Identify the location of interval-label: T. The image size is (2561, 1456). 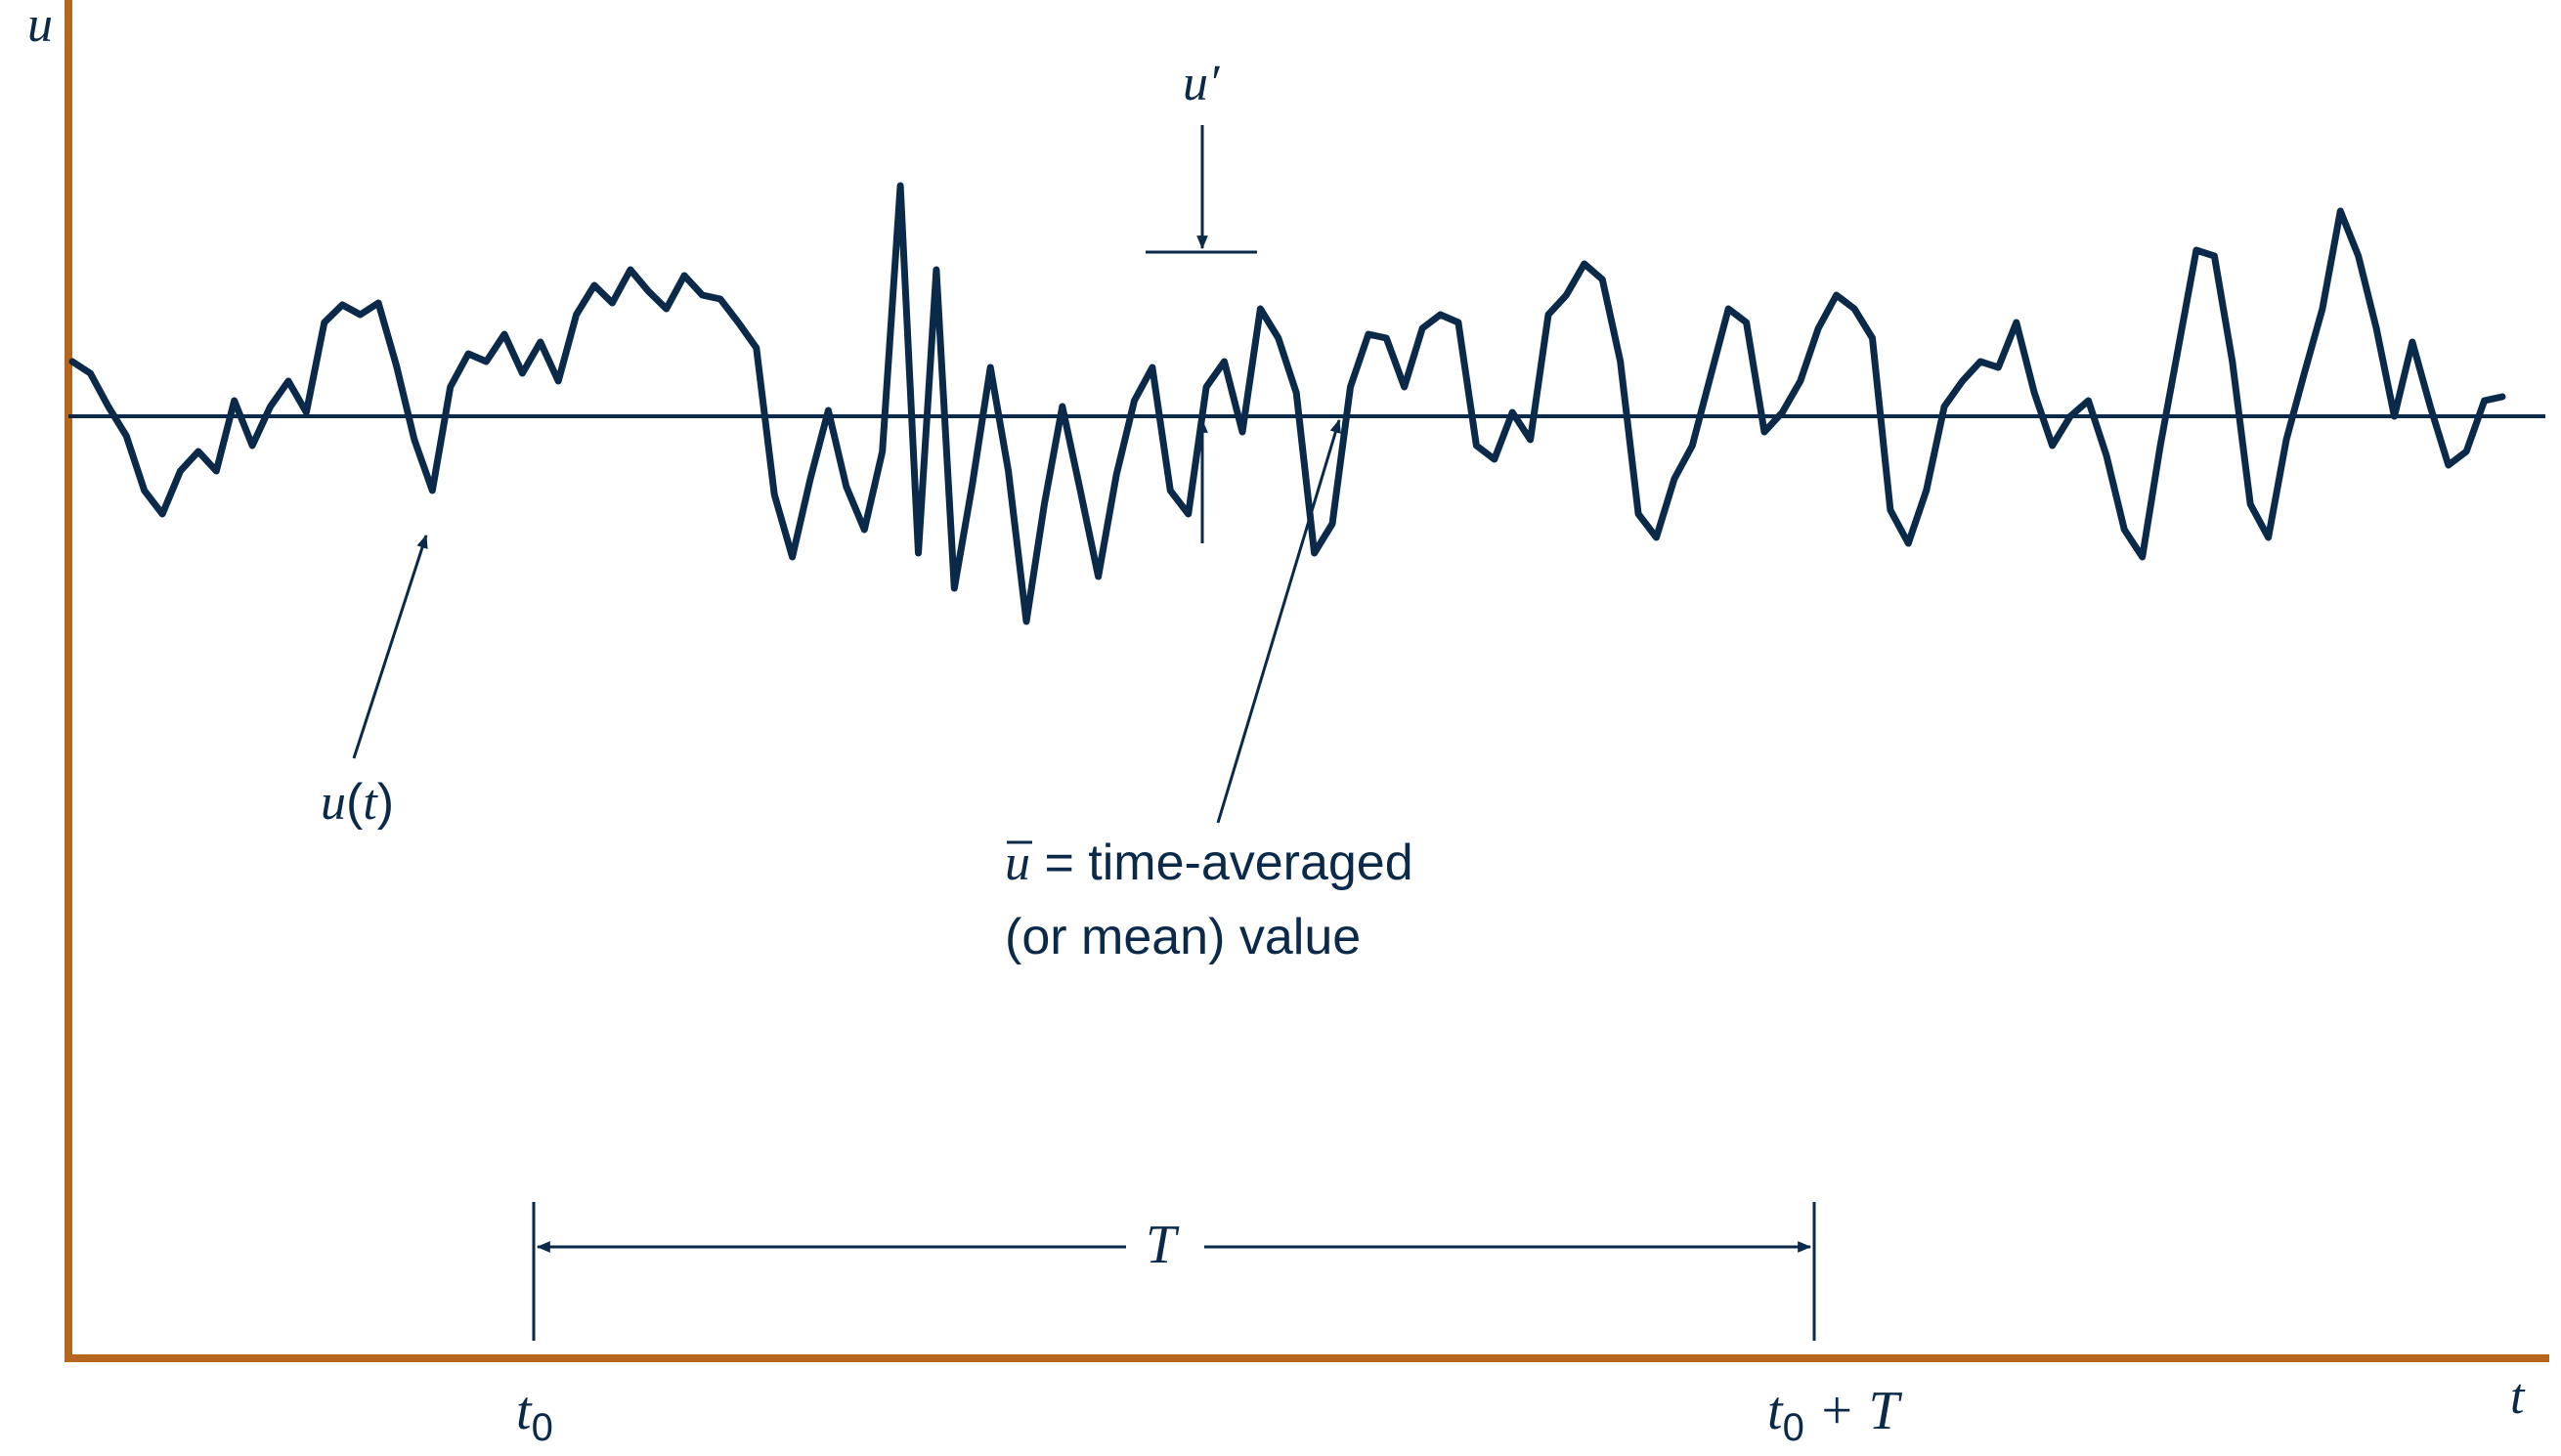
(1163, 1245).